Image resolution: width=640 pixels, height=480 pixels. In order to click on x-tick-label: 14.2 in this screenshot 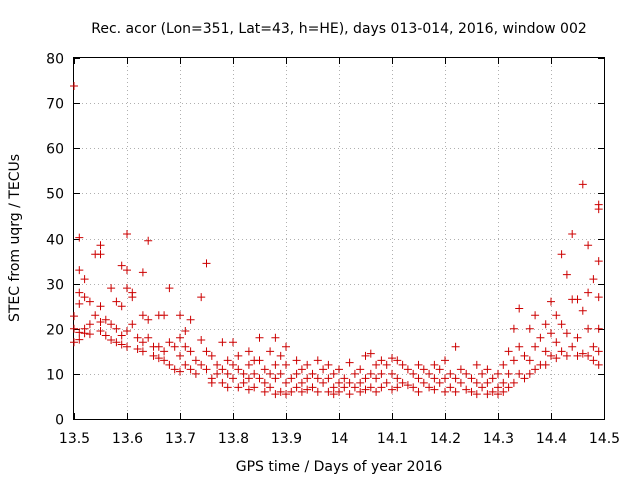, I will do `click(445, 439)`.